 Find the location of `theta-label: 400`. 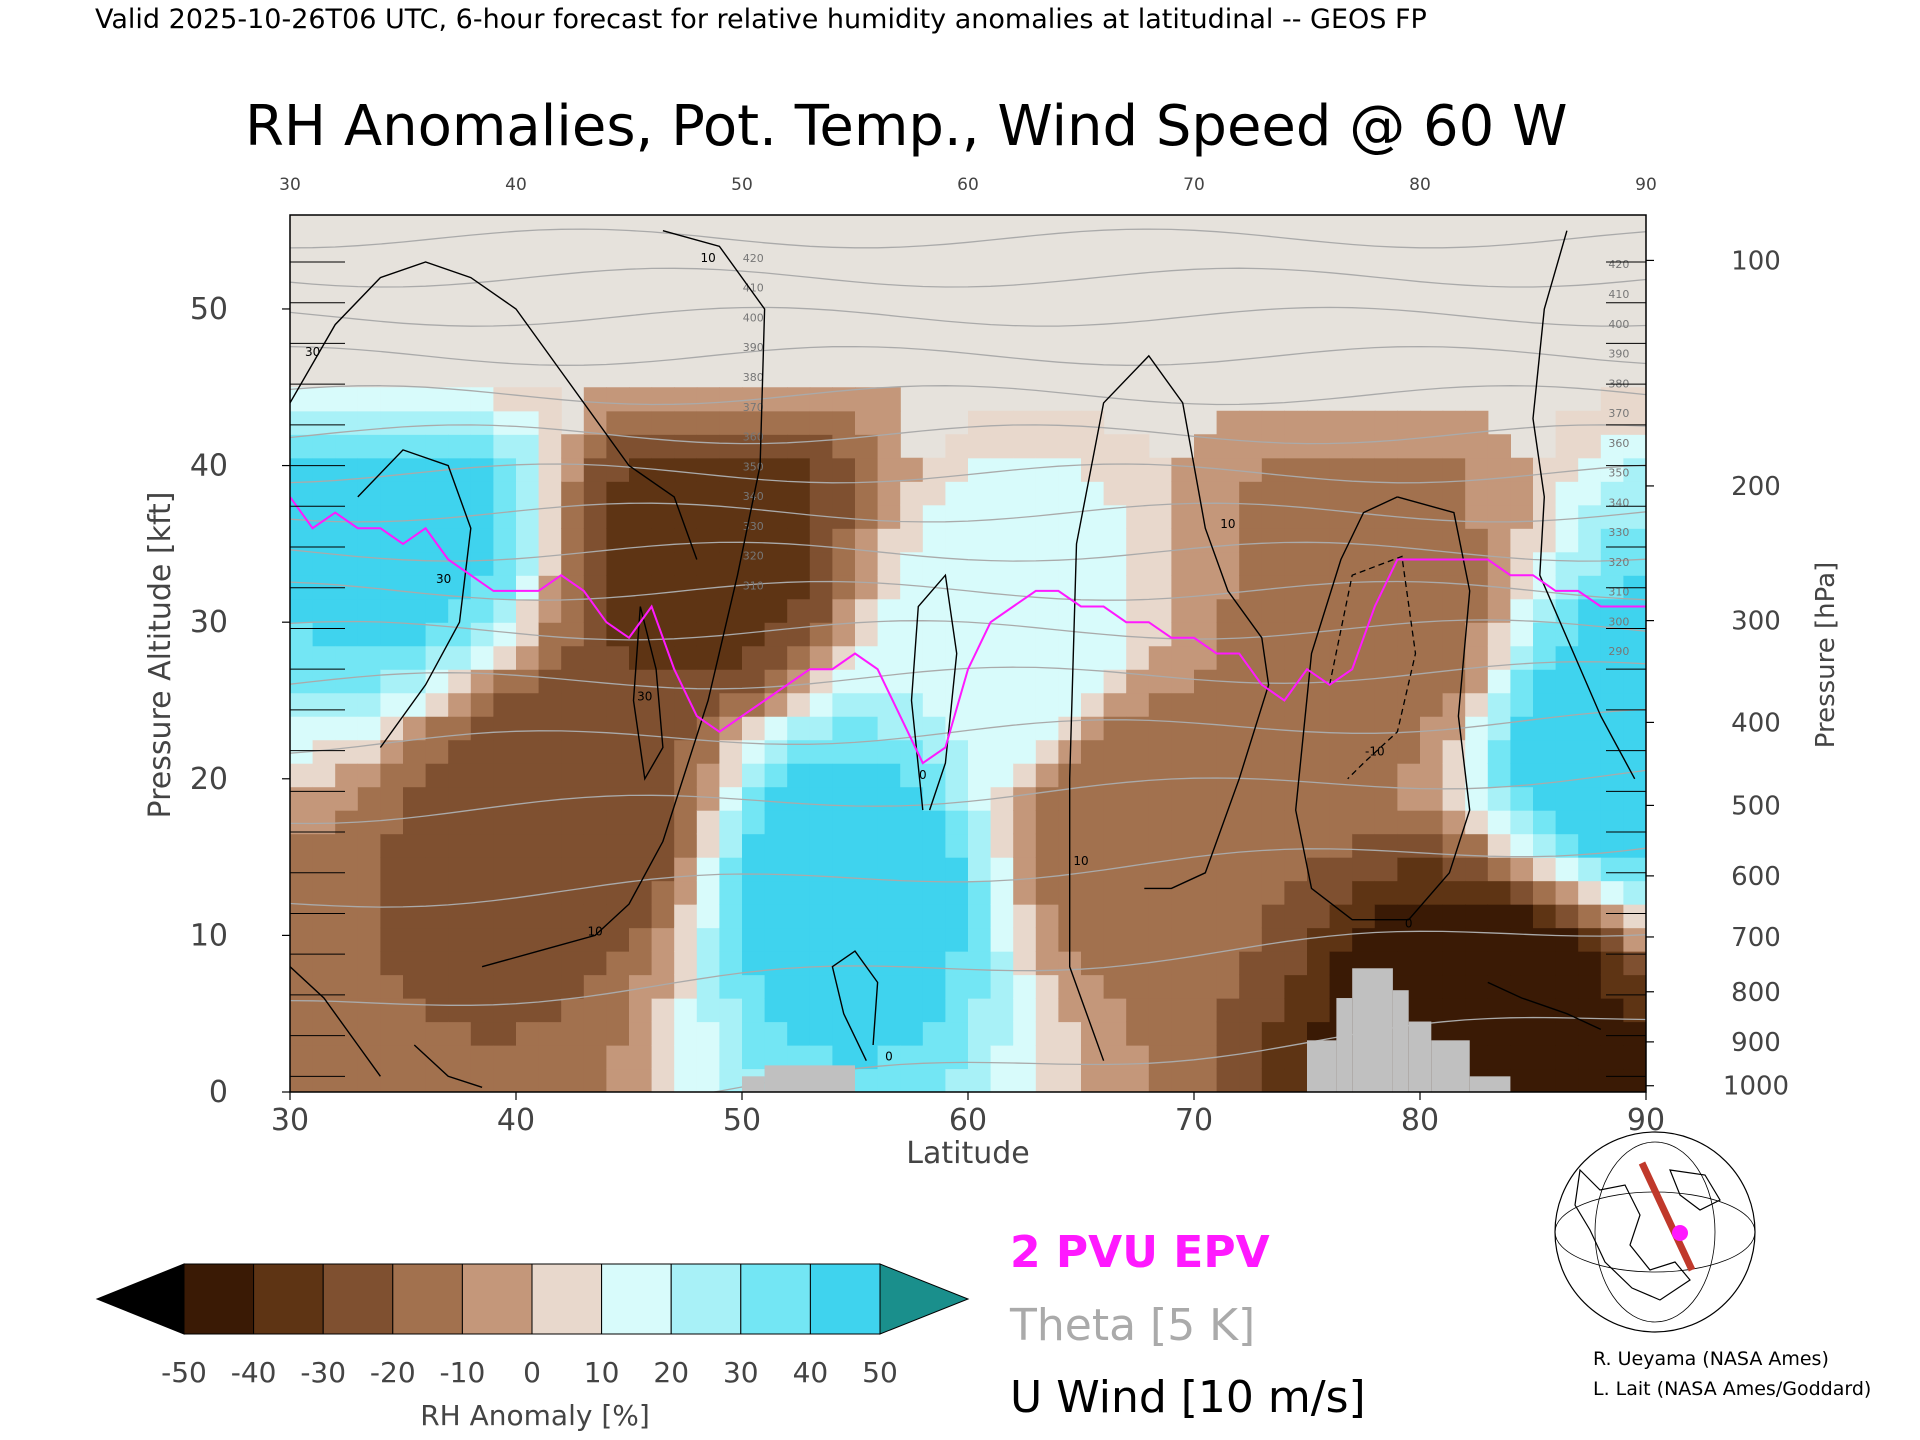

theta-label: 400 is located at coordinates (753, 317).